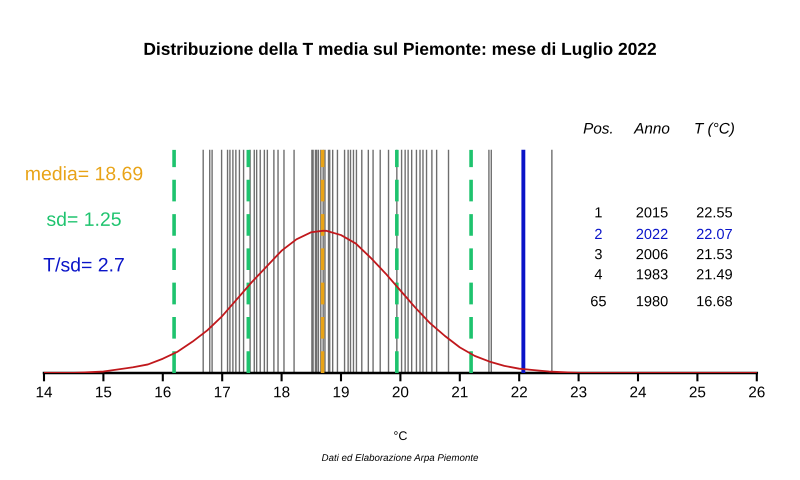 The width and height of the screenshot is (800, 480). Describe the element at coordinates (598, 254) in the screenshot. I see `annotation: 3` at that location.